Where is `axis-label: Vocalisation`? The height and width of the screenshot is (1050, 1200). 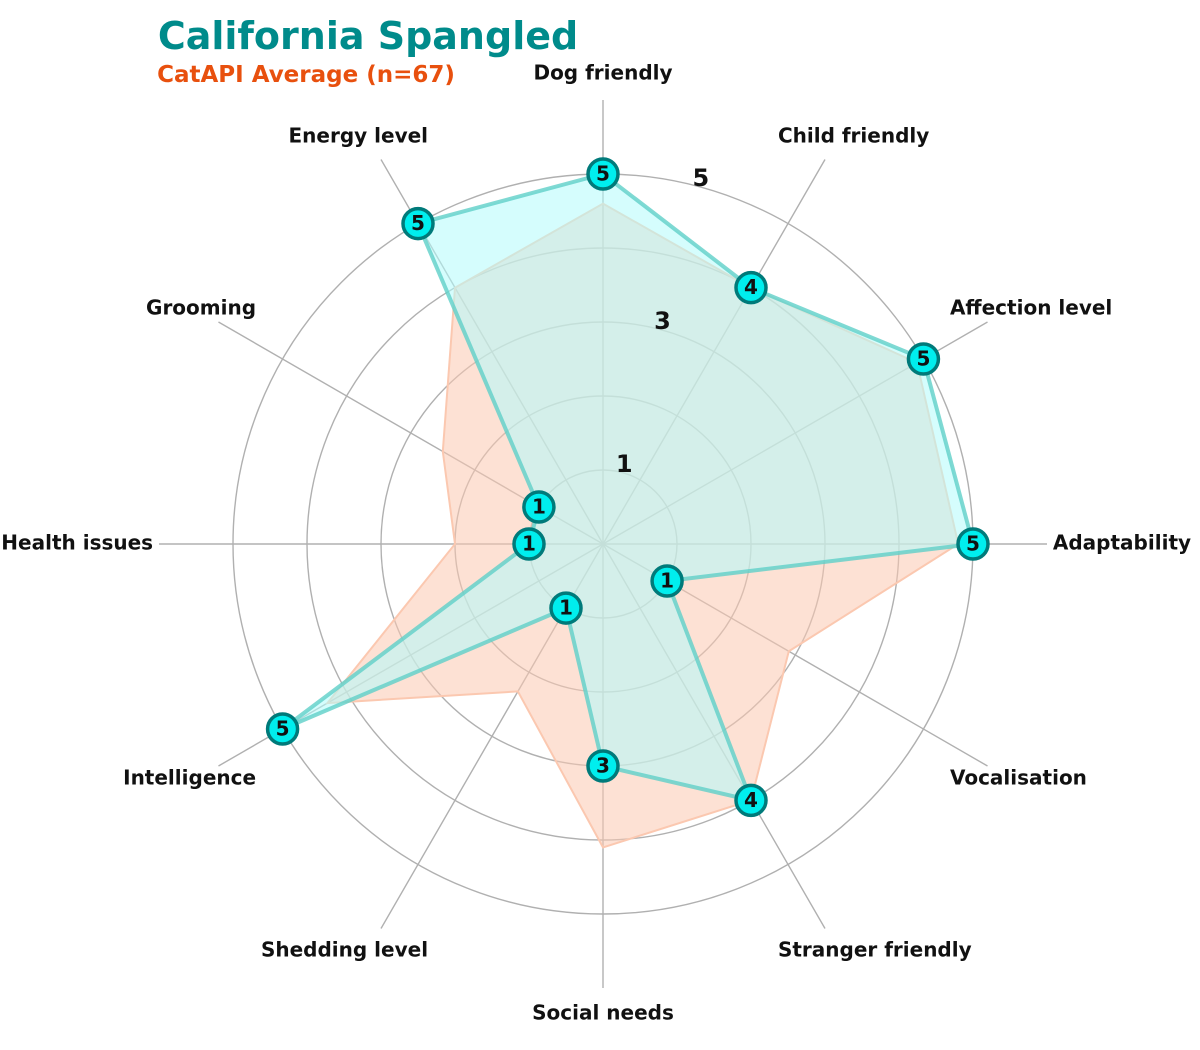
axis-label: Vocalisation is located at coordinates (1018, 777).